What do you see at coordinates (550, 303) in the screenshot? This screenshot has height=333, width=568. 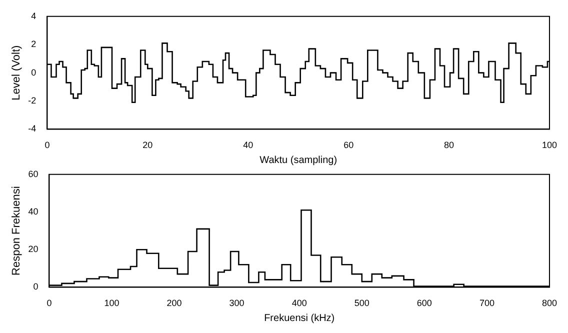 I see `x-tick-label: 800` at bounding box center [550, 303].